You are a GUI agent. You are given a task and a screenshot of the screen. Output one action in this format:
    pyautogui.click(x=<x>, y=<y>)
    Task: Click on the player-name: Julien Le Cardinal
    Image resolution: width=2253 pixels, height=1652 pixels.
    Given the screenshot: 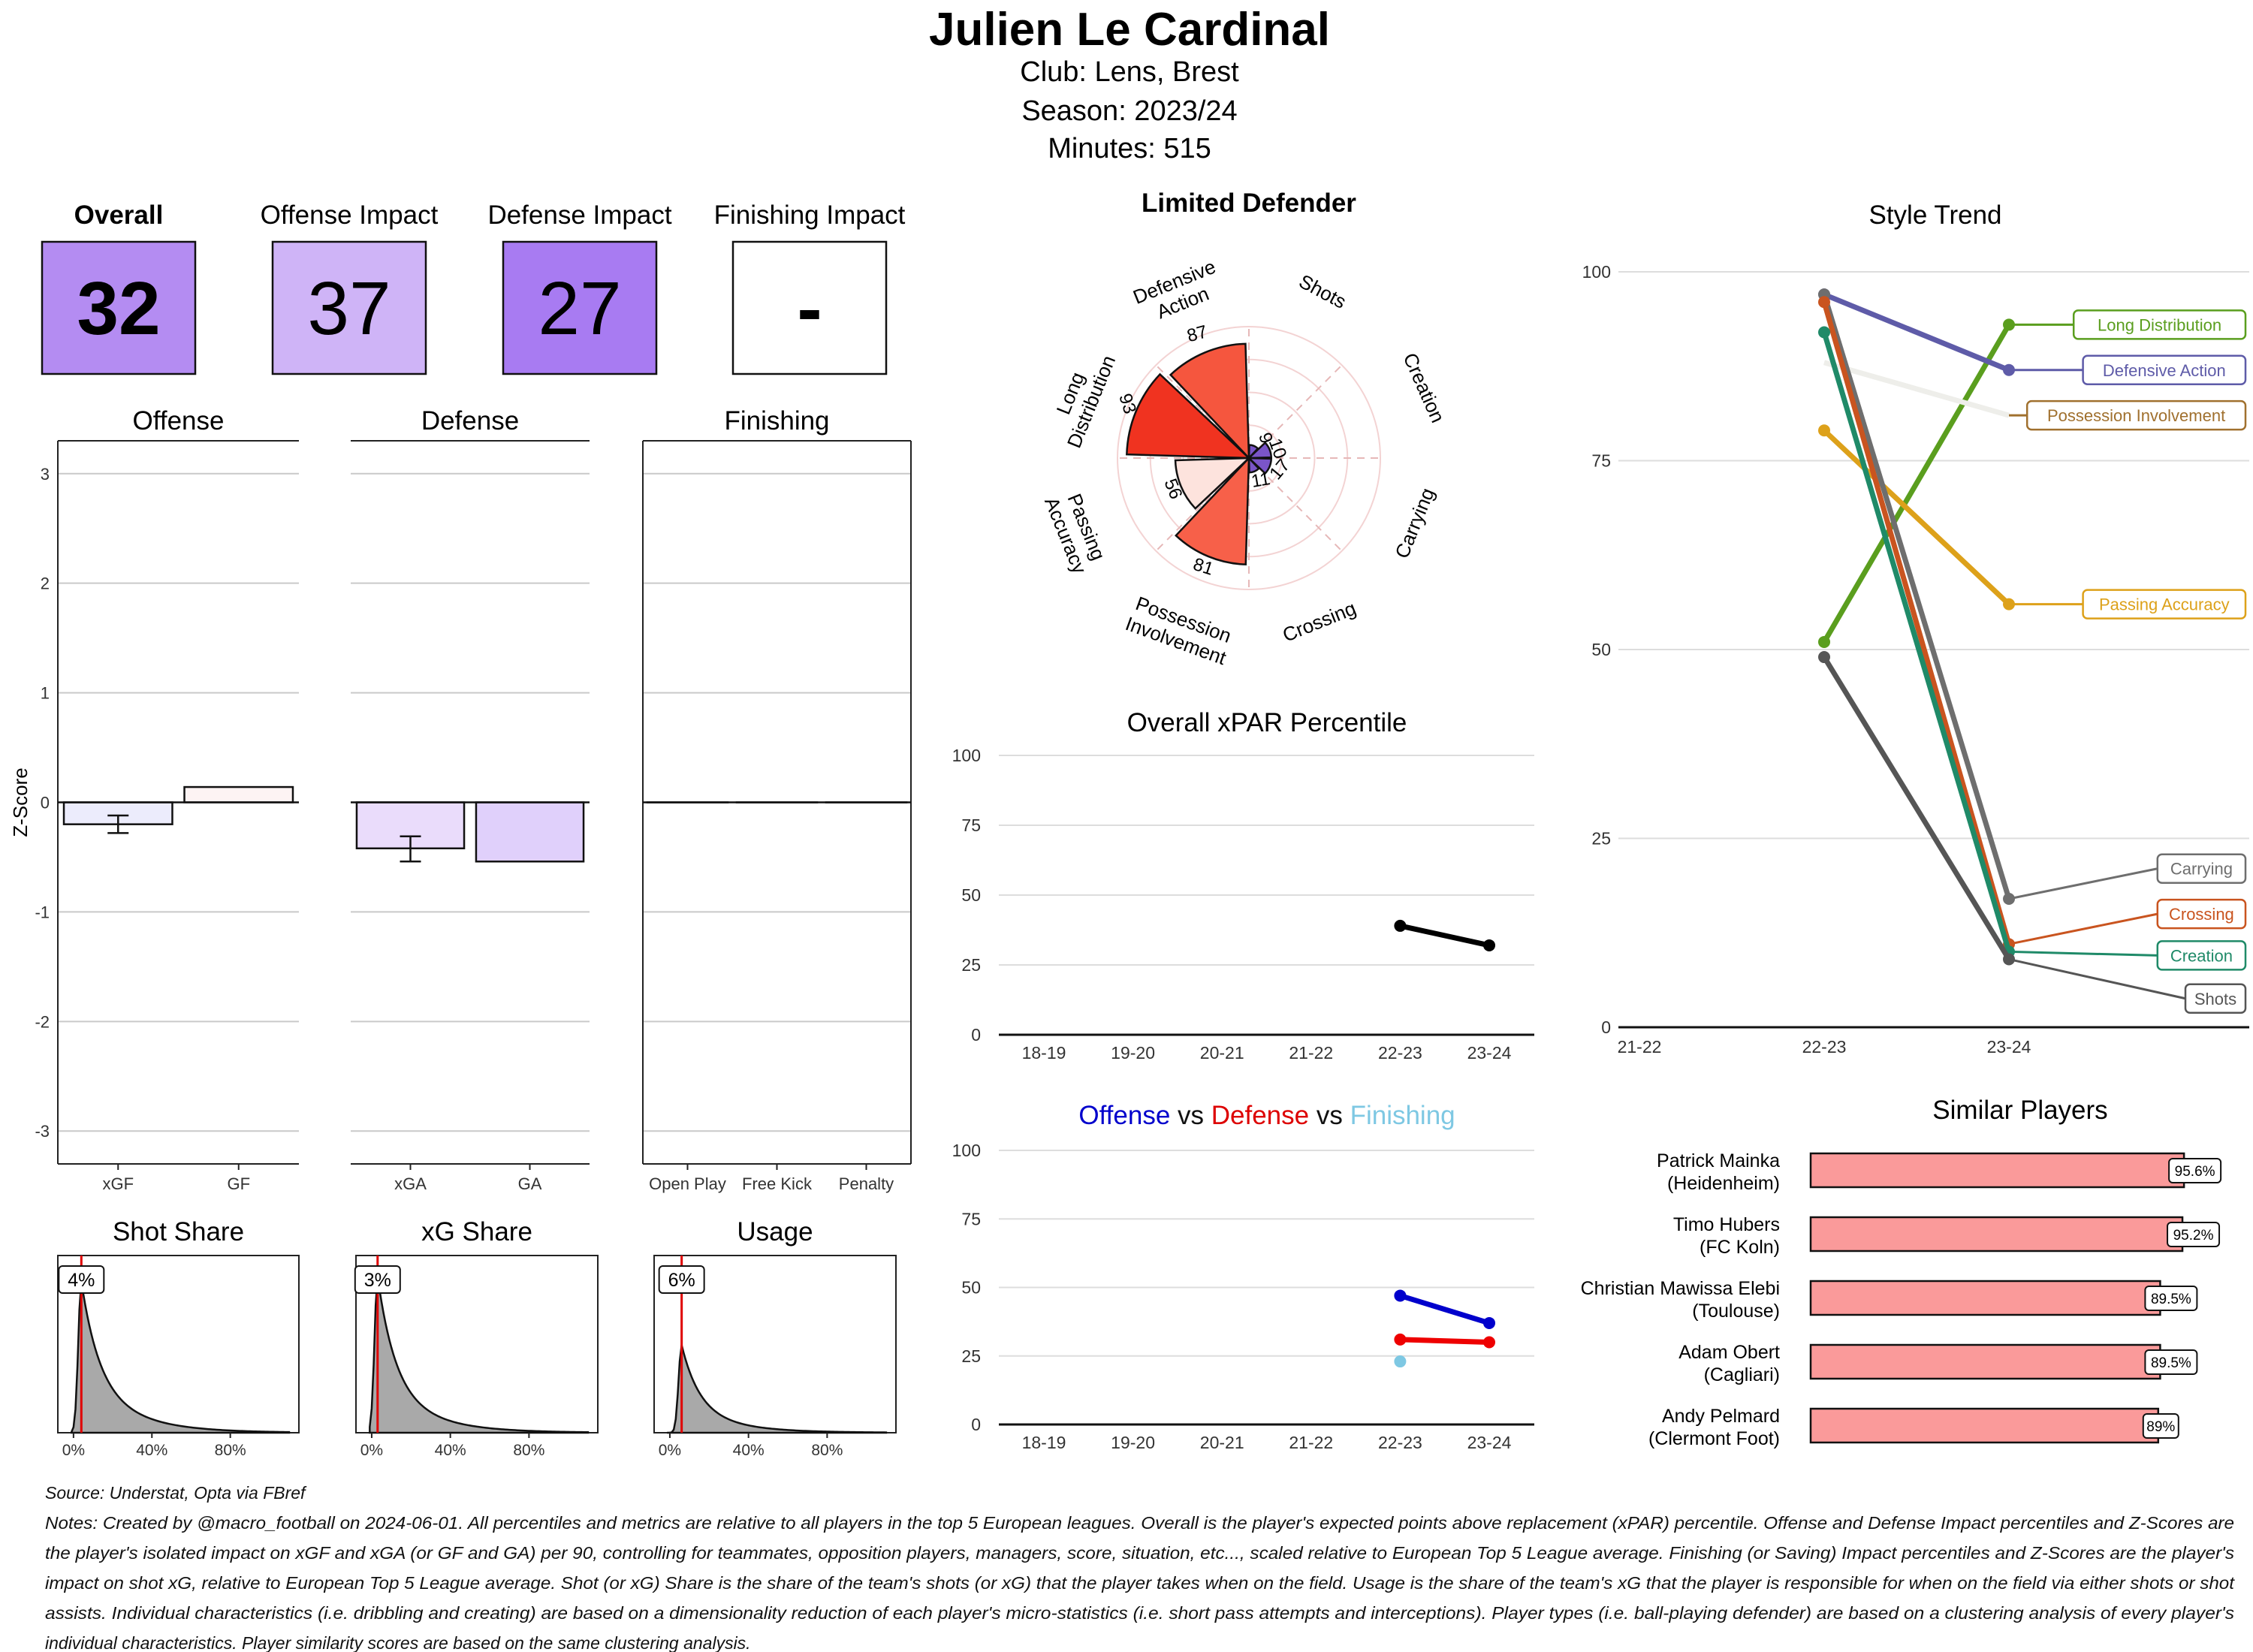 What is the action you would take?
    pyautogui.click(x=1129, y=30)
    